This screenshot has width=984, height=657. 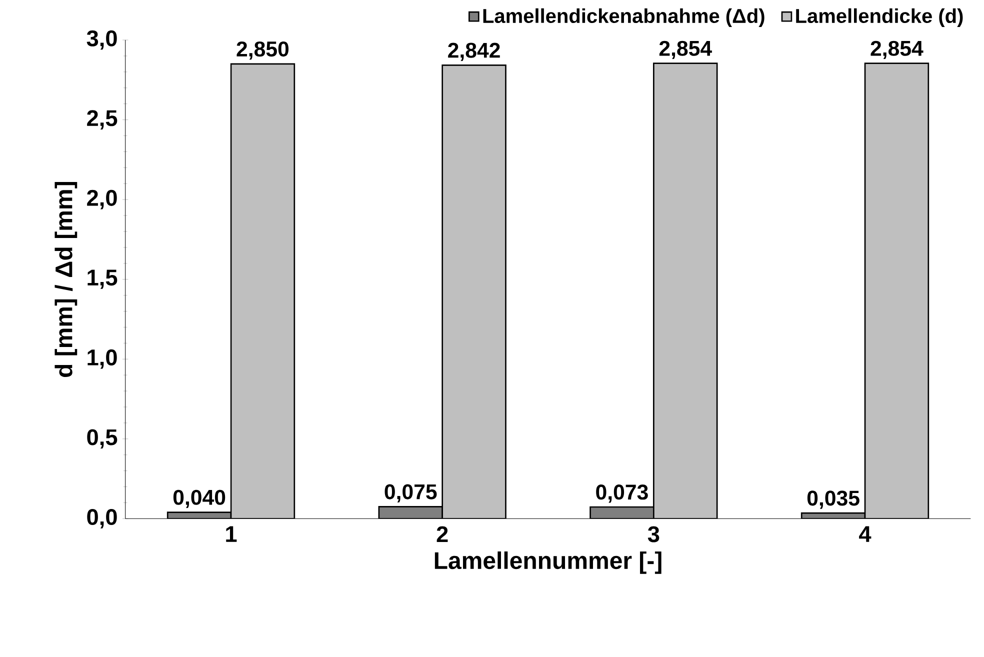 What do you see at coordinates (66, 279) in the screenshot?
I see `y-axis-title: d [mm] / Δd [mm]` at bounding box center [66, 279].